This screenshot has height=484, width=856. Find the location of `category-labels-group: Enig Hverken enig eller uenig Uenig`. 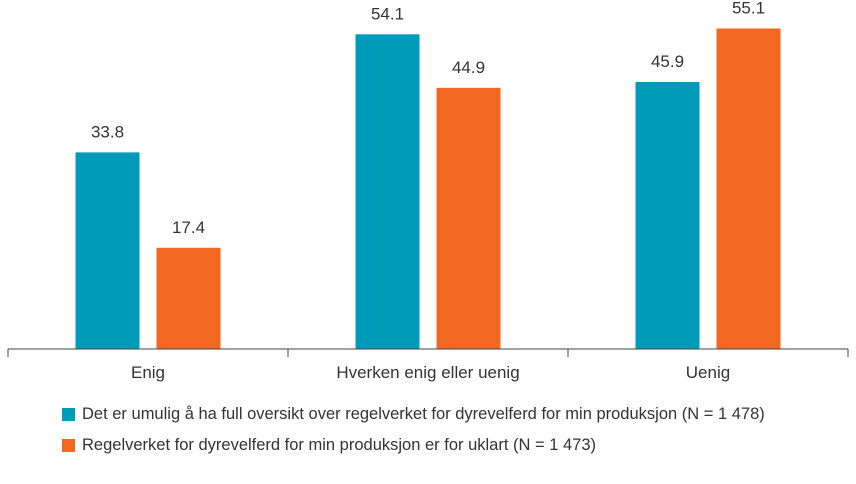

category-labels-group: Enig Hverken enig eller uenig Uenig is located at coordinates (430, 372).